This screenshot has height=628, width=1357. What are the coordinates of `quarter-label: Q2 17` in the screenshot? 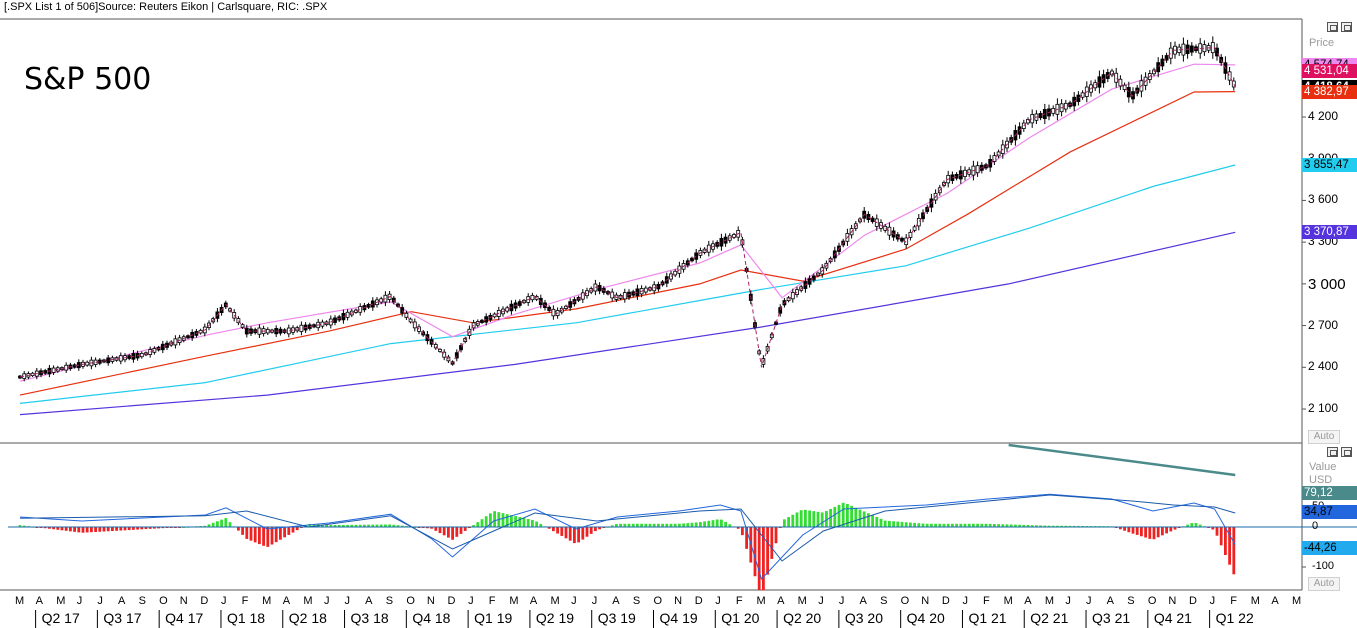 It's located at (60, 618).